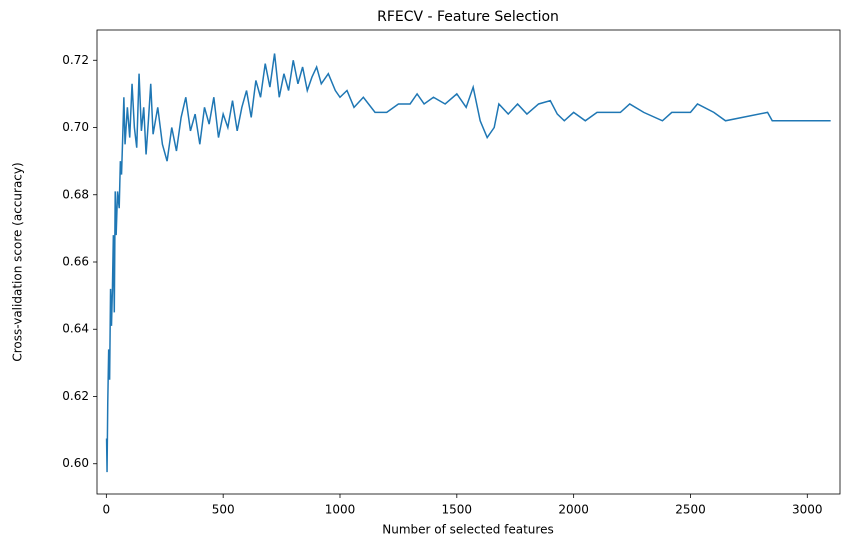 Image resolution: width=855 pixels, height=551 pixels. I want to click on chart-title: RFECV - Feature Selection, so click(468, 17).